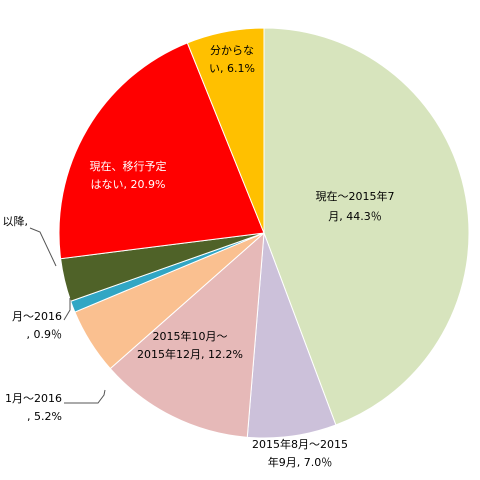 The width and height of the screenshot is (480, 480). Describe the element at coordinates (300, 444) in the screenshot. I see `slice-label-line: 2015年8月～2015` at that location.